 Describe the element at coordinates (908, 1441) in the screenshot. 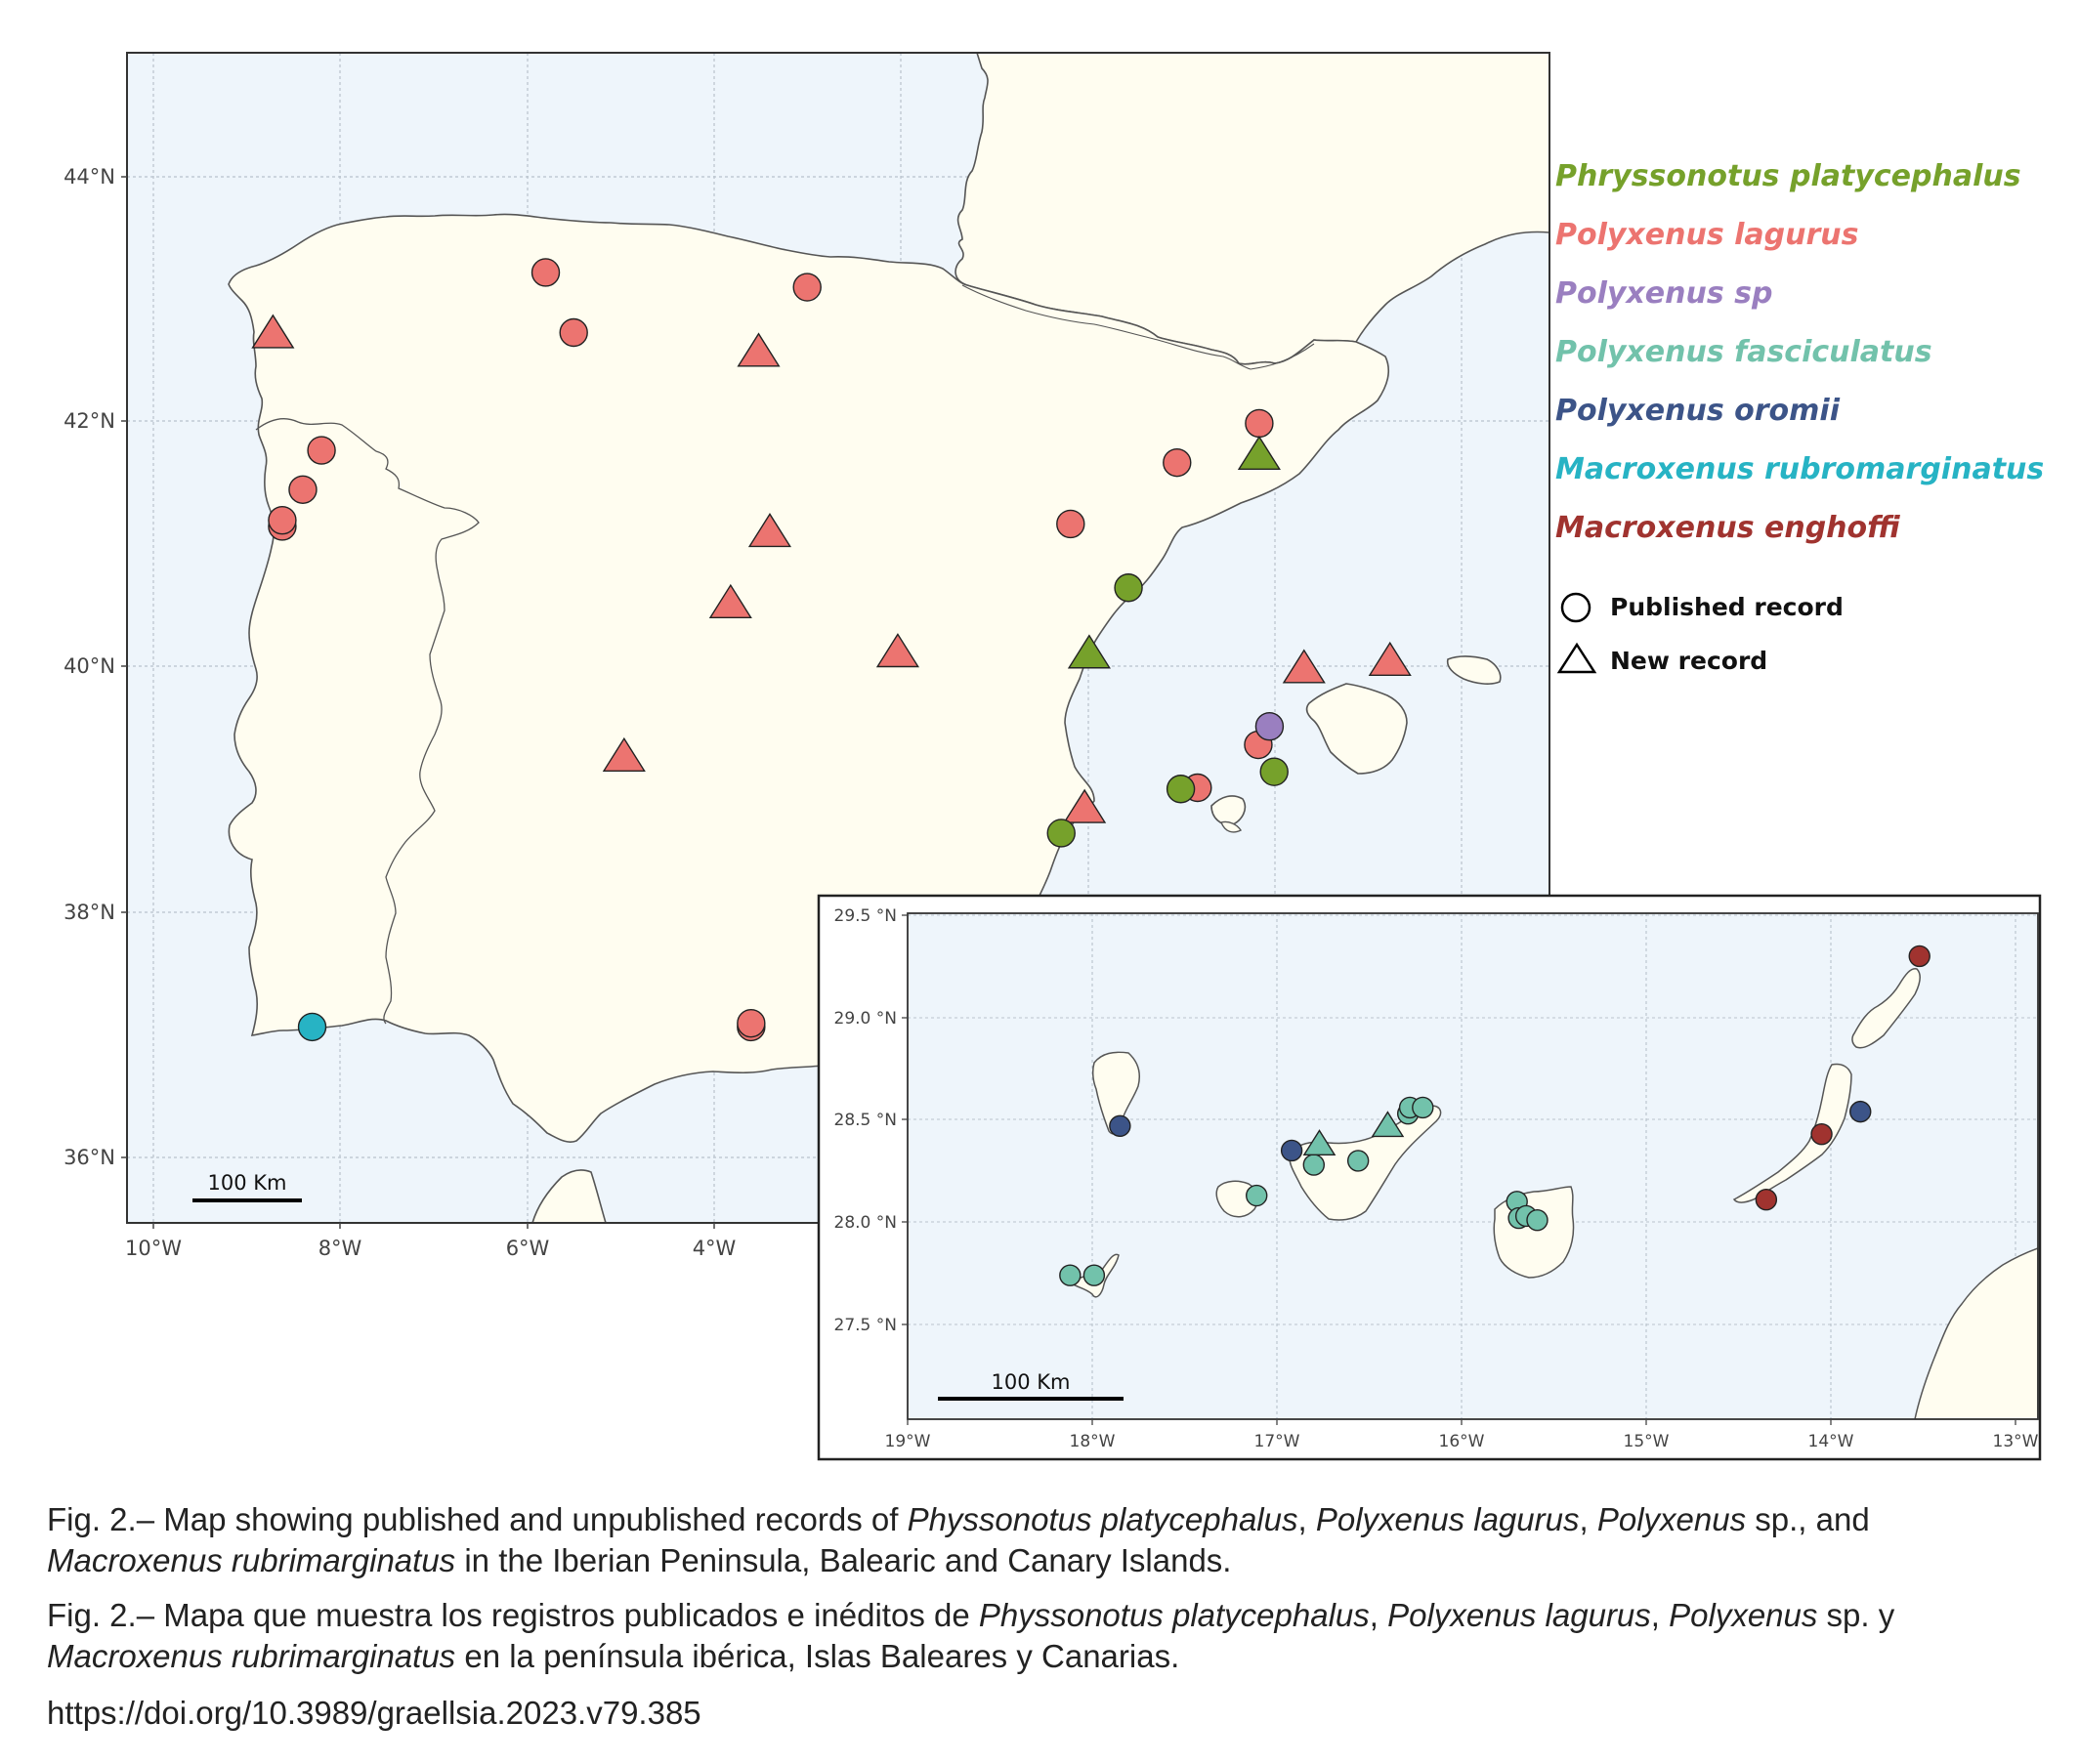

I see `inset-lon-tick-label: 19°W` at that location.